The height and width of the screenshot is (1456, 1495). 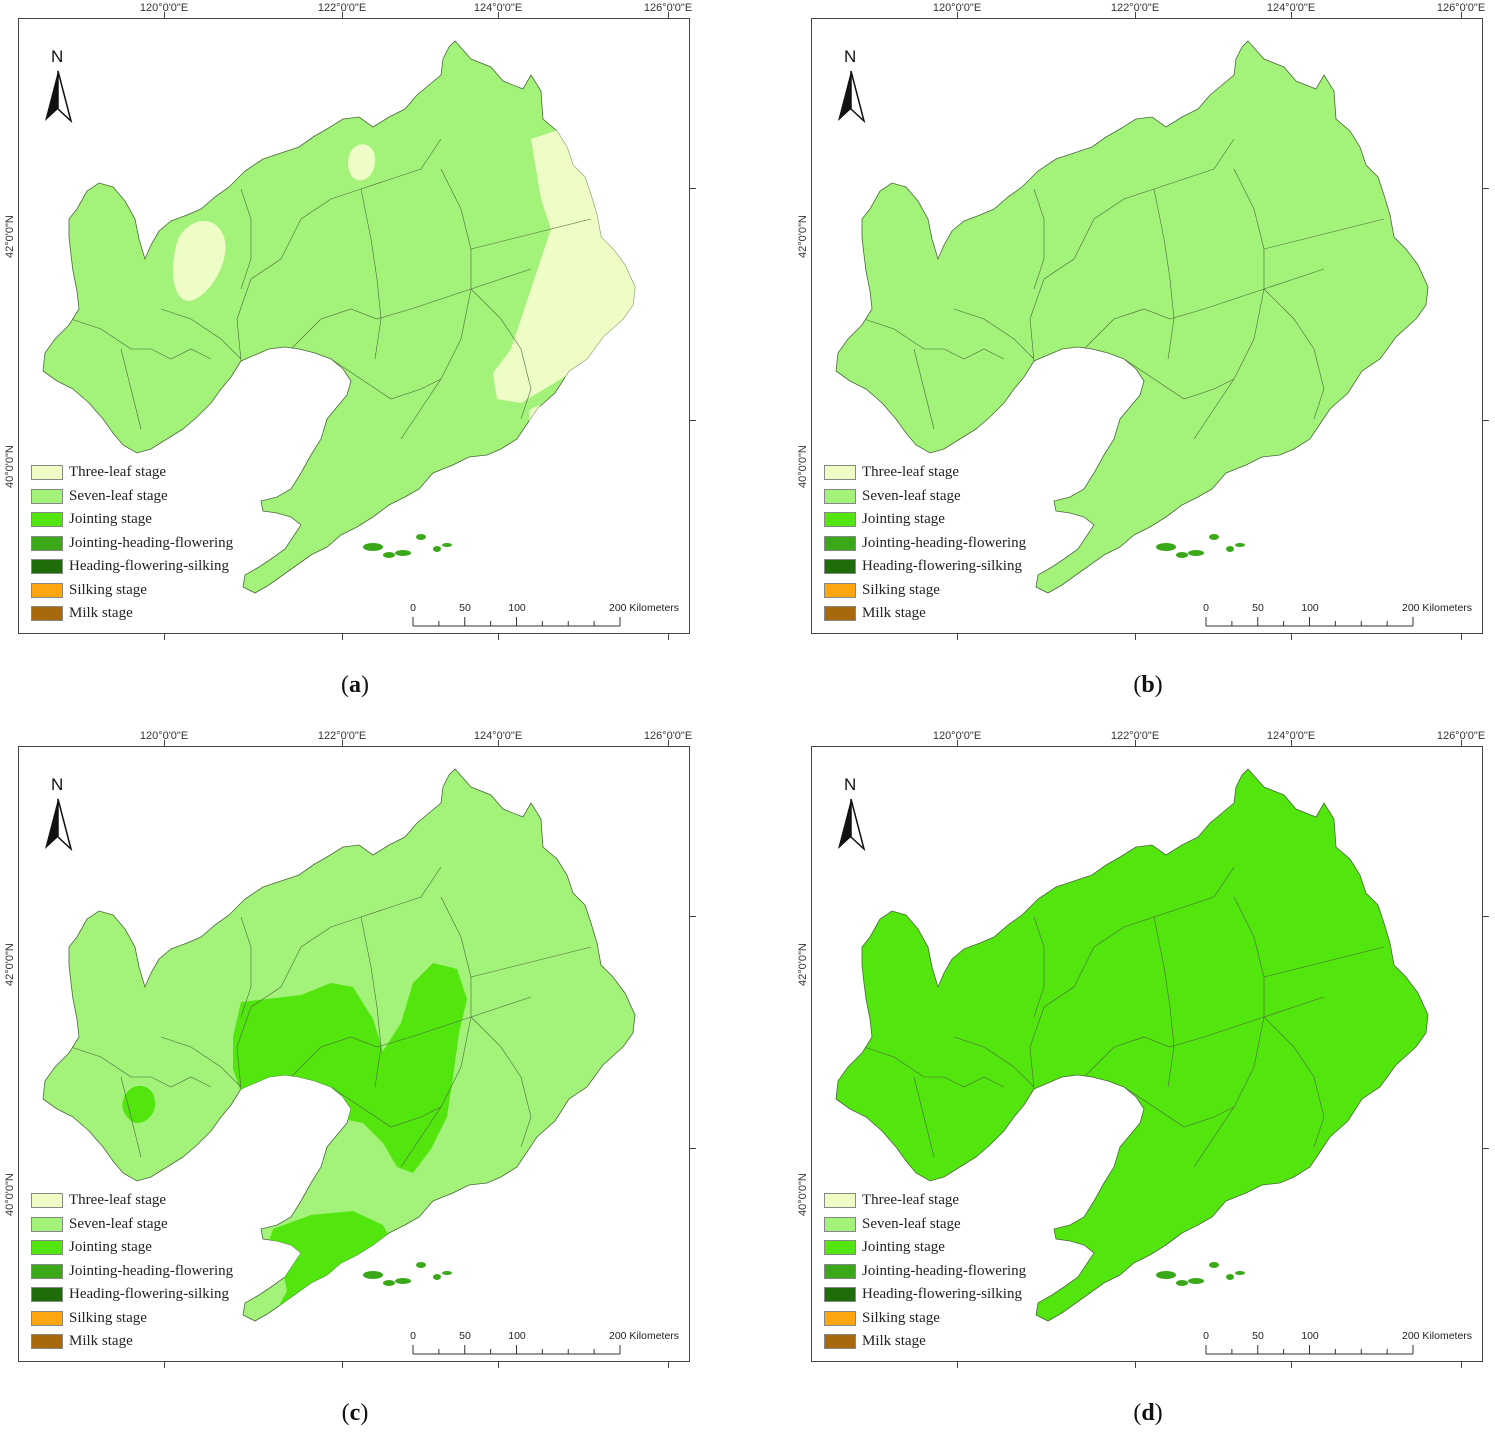 I want to click on legend-item: Heading-flowering-silking, so click(x=132, y=1295).